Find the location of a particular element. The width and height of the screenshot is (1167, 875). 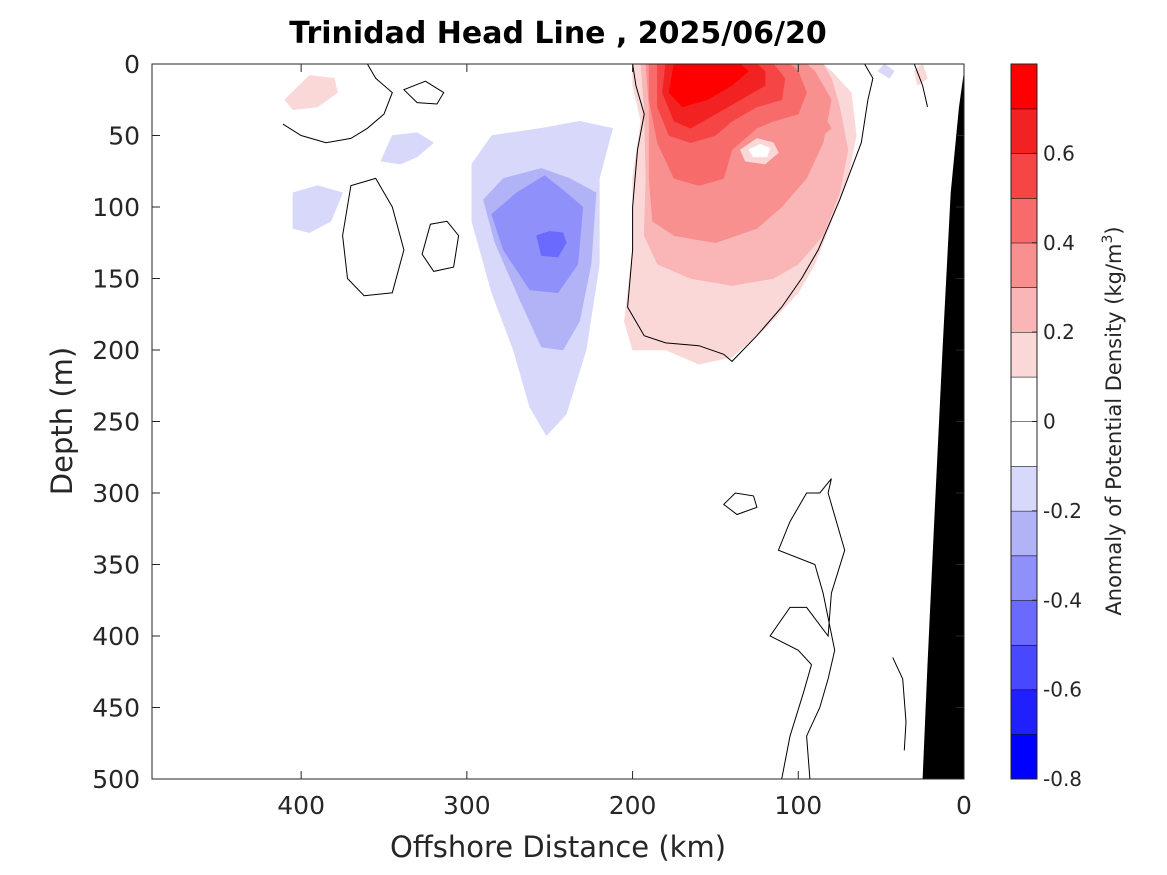

colorbar-tick-label: 0.2 is located at coordinates (1059, 332).